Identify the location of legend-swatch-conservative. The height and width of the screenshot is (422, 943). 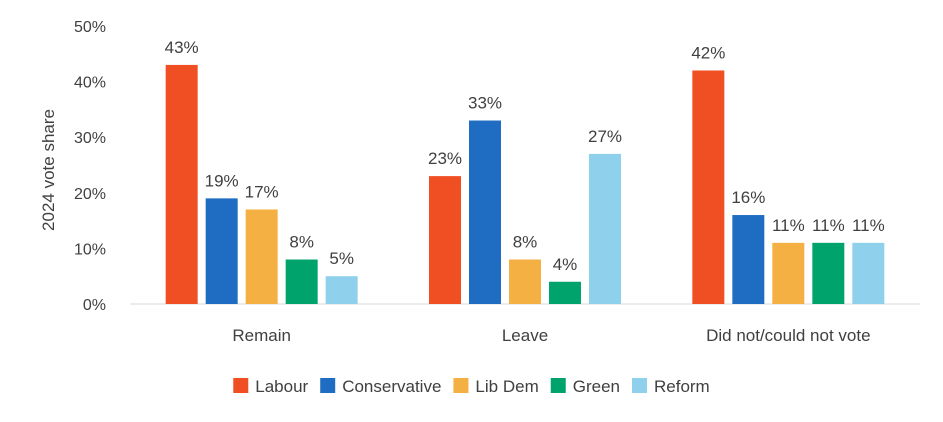
(328, 385).